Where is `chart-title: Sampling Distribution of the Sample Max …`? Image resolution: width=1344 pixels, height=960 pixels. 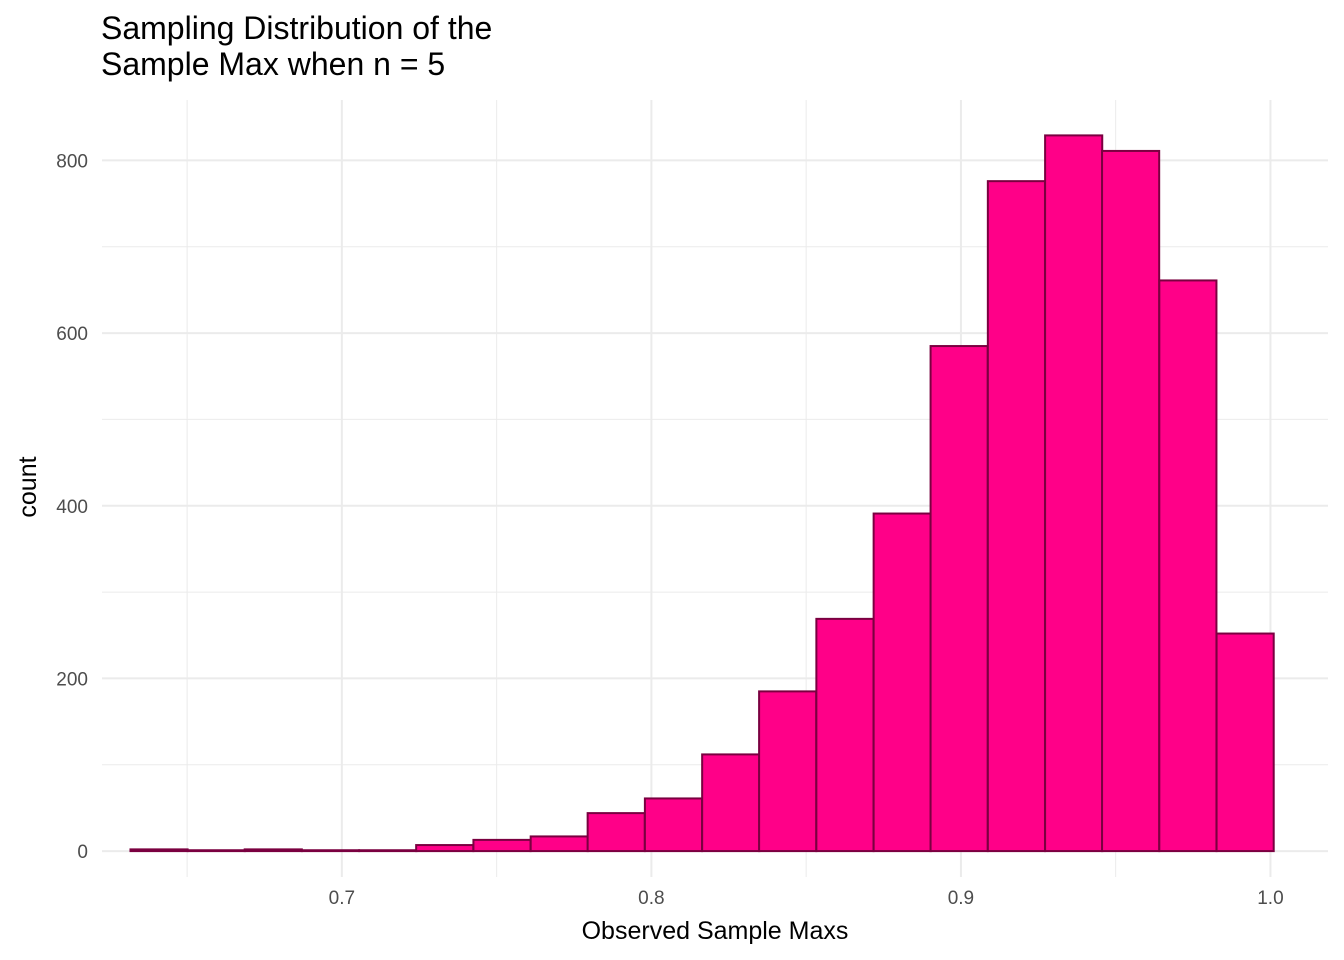
chart-title: Sampling Distribution of the Sample Max … is located at coordinates (296, 46).